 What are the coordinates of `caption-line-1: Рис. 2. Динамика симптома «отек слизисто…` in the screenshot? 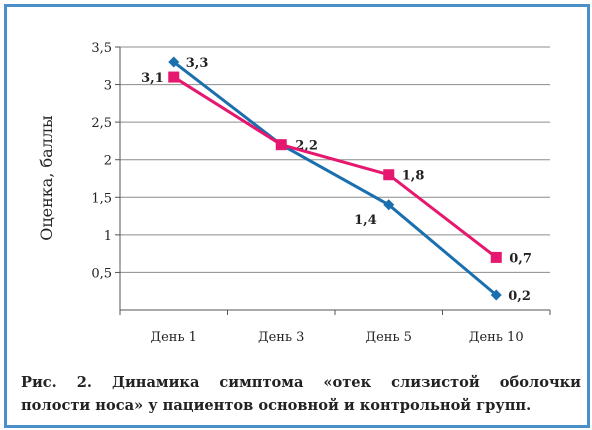 It's located at (301, 382).